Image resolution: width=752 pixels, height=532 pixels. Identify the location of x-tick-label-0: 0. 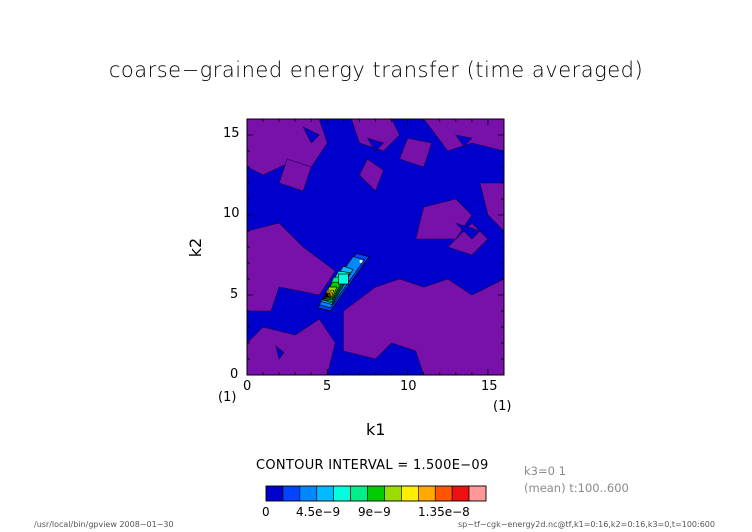
(247, 386).